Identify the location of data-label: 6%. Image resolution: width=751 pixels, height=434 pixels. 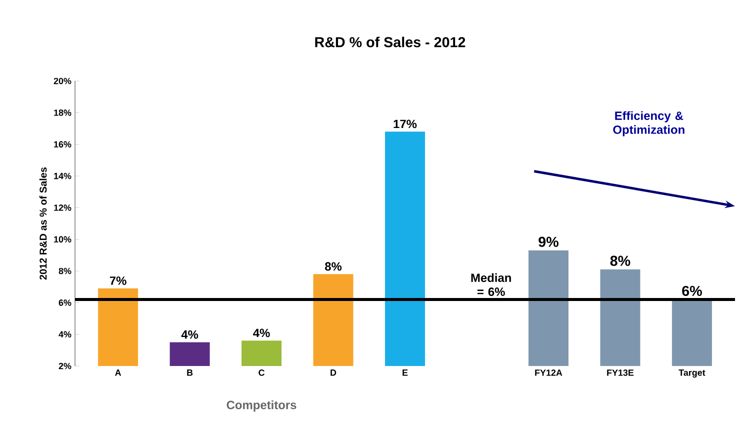
(692, 291).